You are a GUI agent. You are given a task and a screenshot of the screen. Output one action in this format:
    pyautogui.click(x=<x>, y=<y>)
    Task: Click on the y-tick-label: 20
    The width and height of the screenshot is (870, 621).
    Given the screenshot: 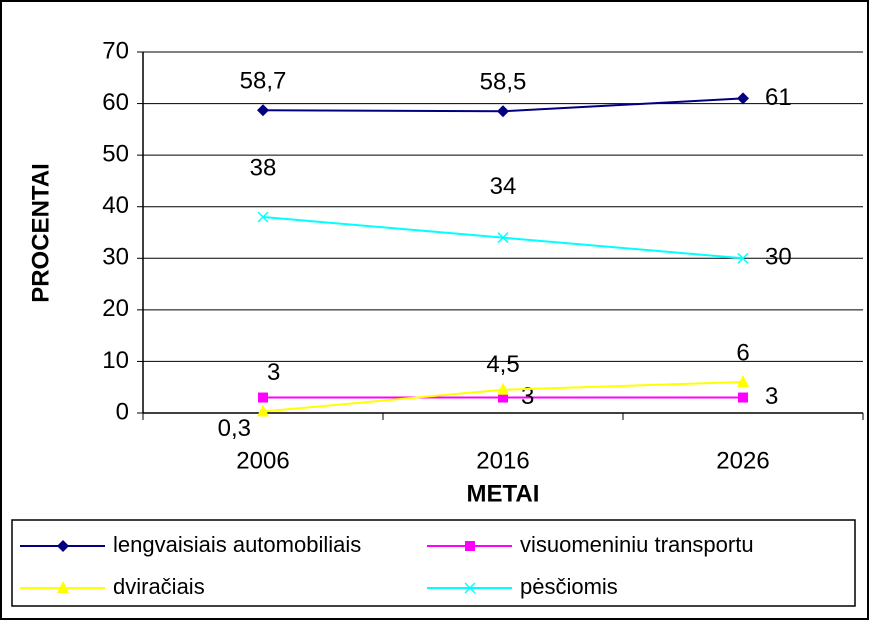 What is the action you would take?
    pyautogui.click(x=115, y=308)
    